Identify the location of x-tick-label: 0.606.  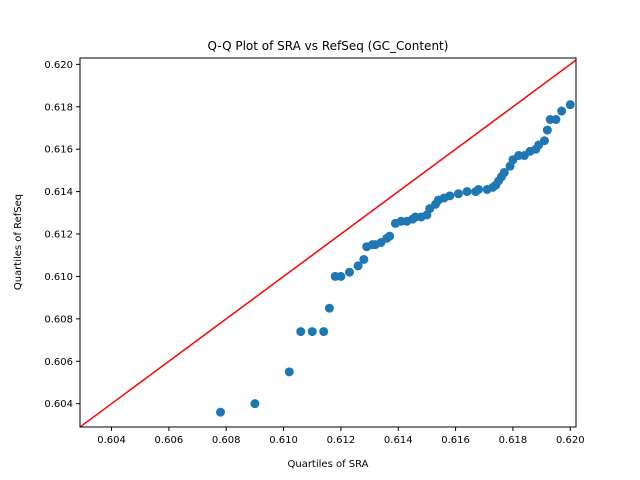
(169, 440).